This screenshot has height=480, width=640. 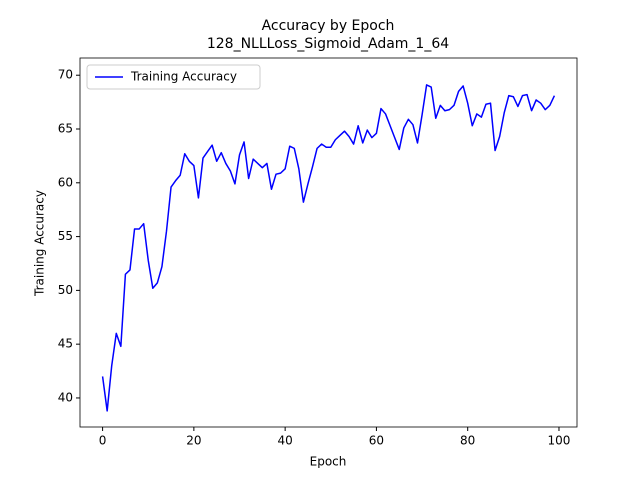 I want to click on y-axis-label: Training Accuracy, so click(x=40, y=243).